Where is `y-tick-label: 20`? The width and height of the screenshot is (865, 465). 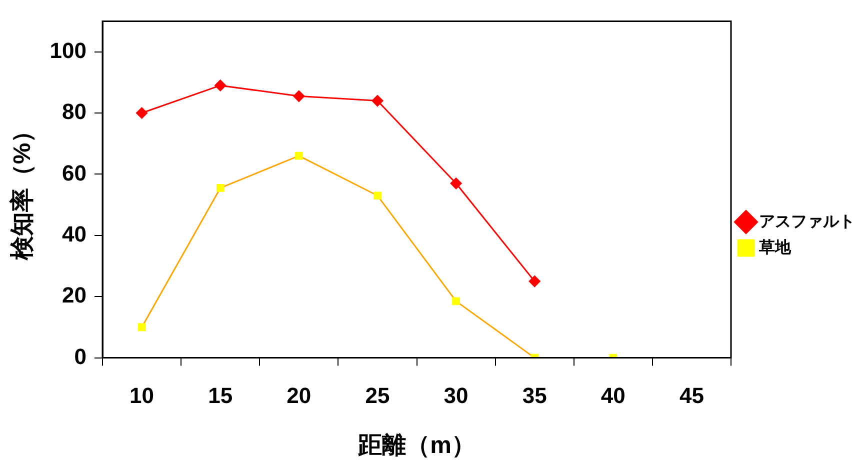 y-tick-label: 20 is located at coordinates (74, 295).